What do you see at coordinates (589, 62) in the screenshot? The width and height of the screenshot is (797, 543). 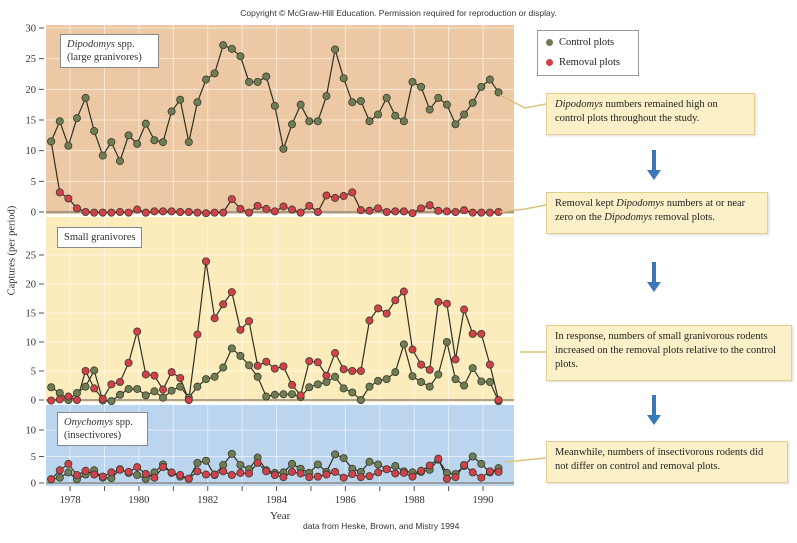 I see `legend-label: Removal plots` at bounding box center [589, 62].